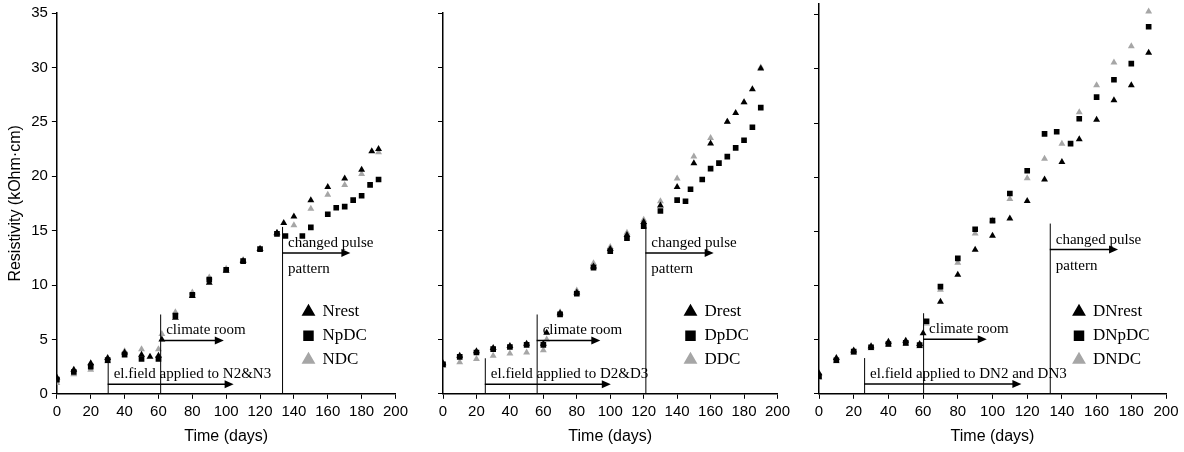  I want to click on legend-label: DNDC, so click(1117, 359).